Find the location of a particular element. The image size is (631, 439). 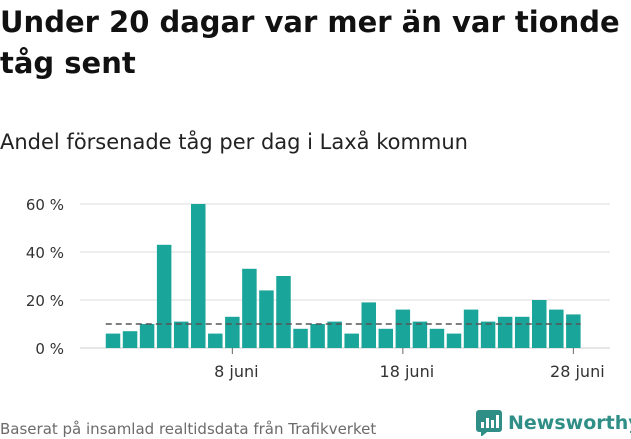

x-tick-label: 8 juni is located at coordinates (236, 371).